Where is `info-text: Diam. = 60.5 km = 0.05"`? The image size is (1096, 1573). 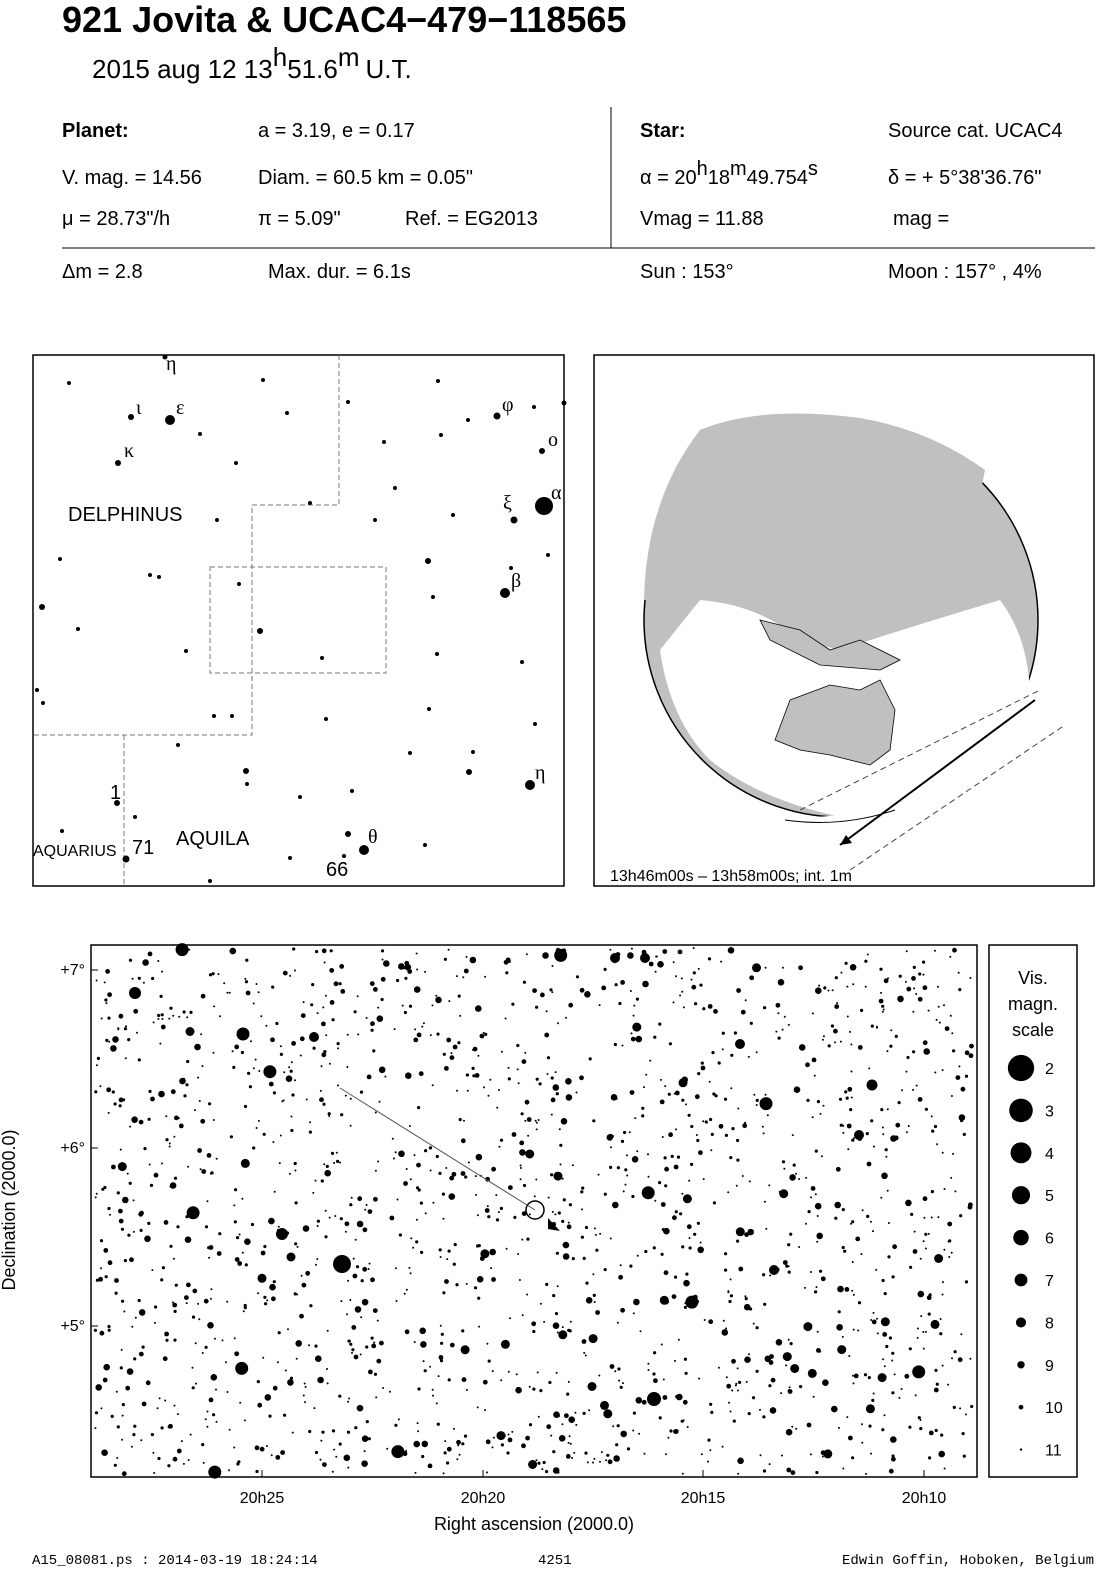 info-text: Diam. = 60.5 km = 0.05" is located at coordinates (365, 178).